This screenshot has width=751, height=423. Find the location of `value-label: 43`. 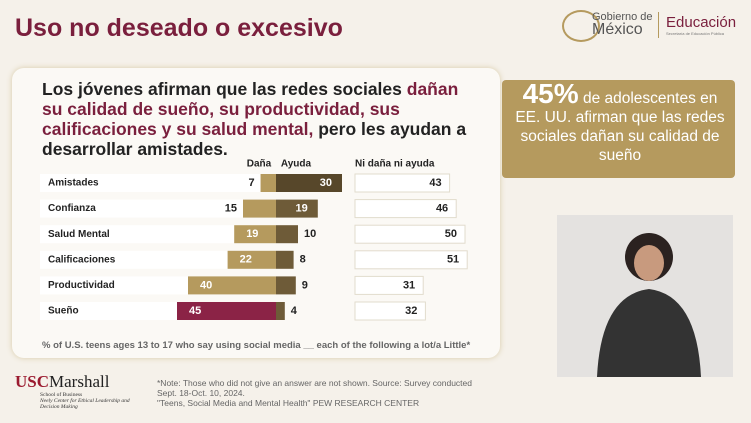

value-label: 43 is located at coordinates (435, 183).